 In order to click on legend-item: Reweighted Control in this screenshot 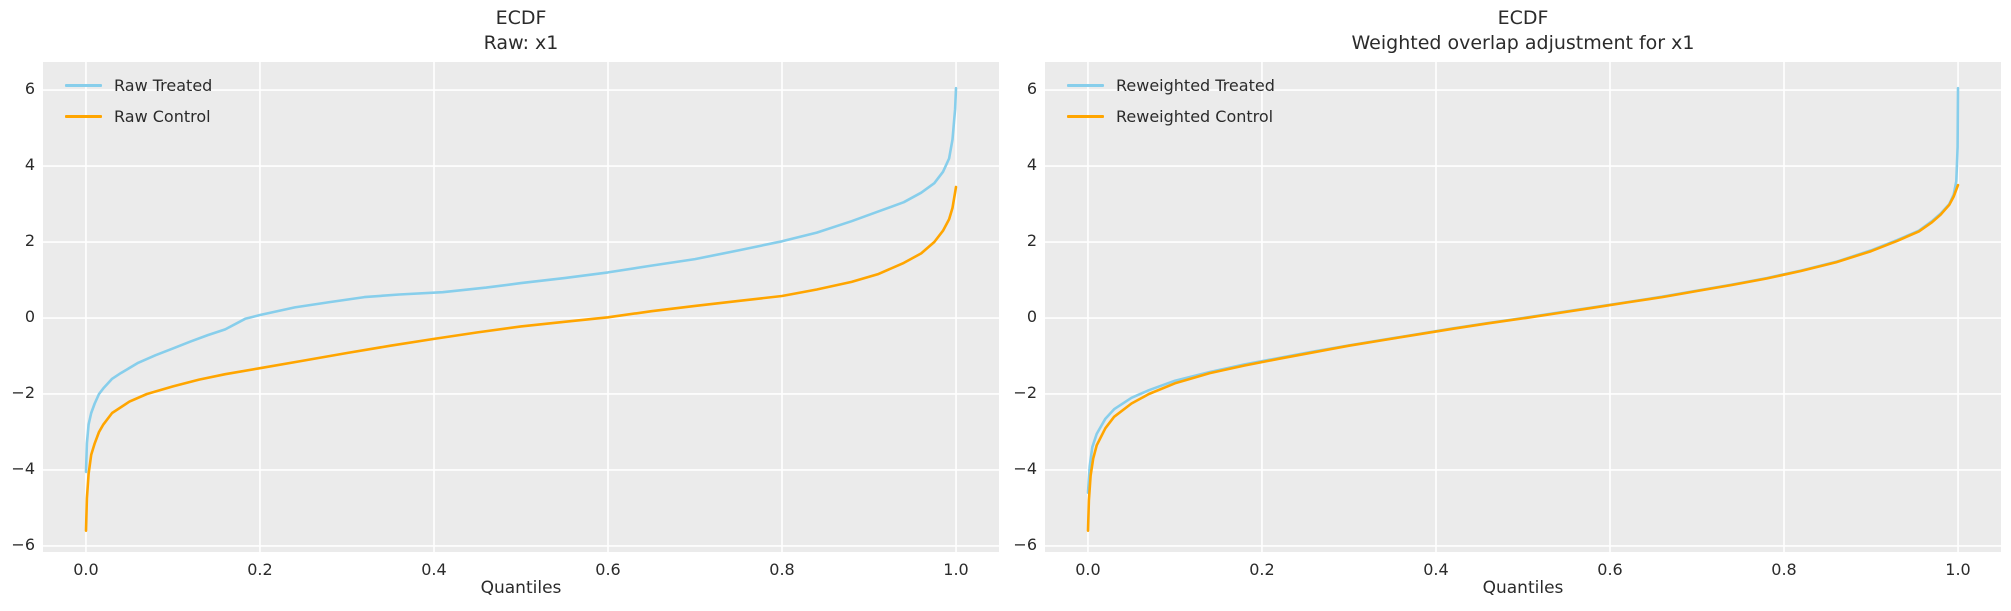, I will do `click(1171, 116)`.